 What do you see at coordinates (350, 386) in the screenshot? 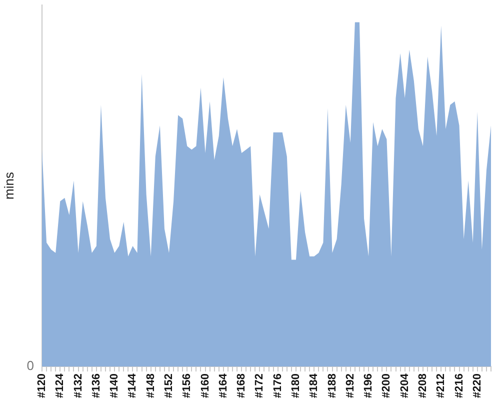
I see `x-tick-label: #192` at bounding box center [350, 386].